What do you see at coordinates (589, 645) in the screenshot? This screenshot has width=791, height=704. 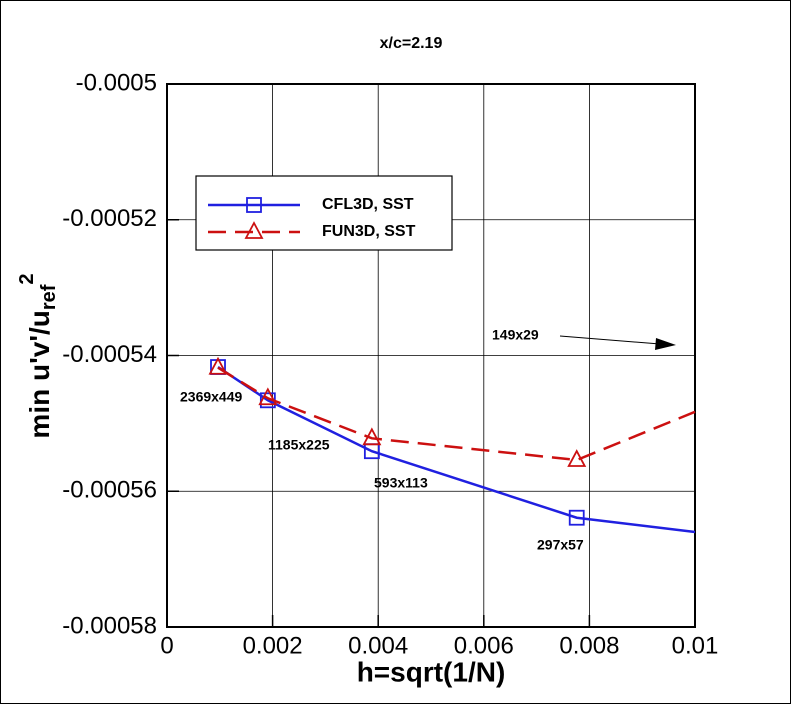 I see `x-tick-label: 0.008` at bounding box center [589, 645].